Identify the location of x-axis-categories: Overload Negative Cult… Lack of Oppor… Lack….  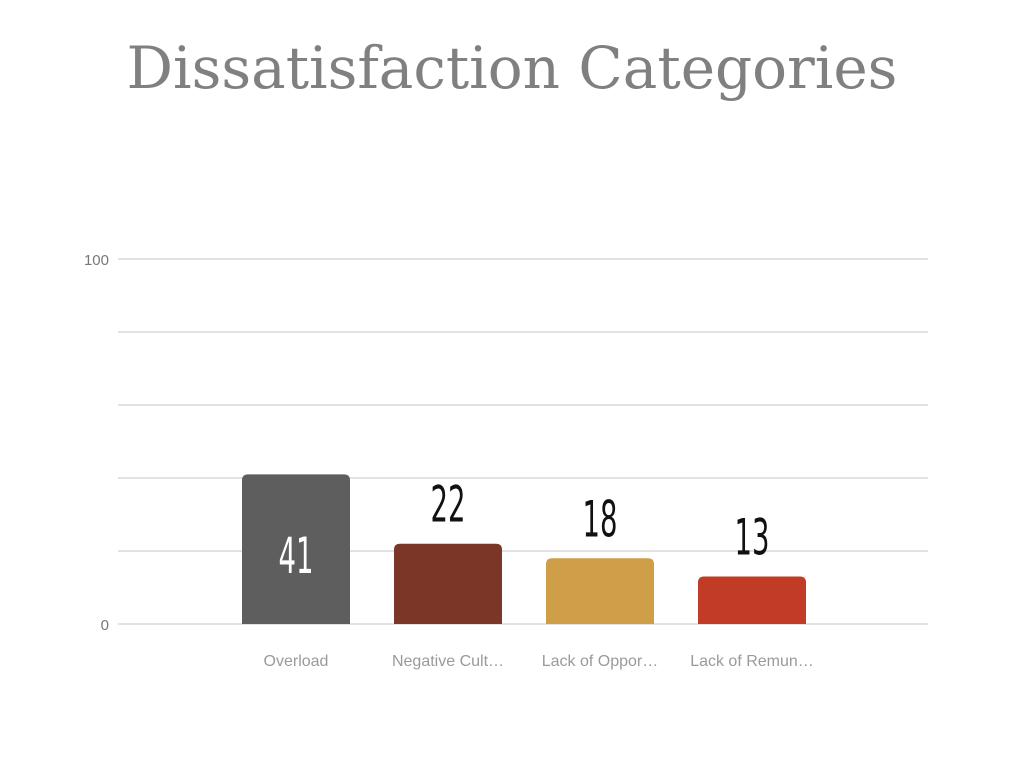
(539, 661).